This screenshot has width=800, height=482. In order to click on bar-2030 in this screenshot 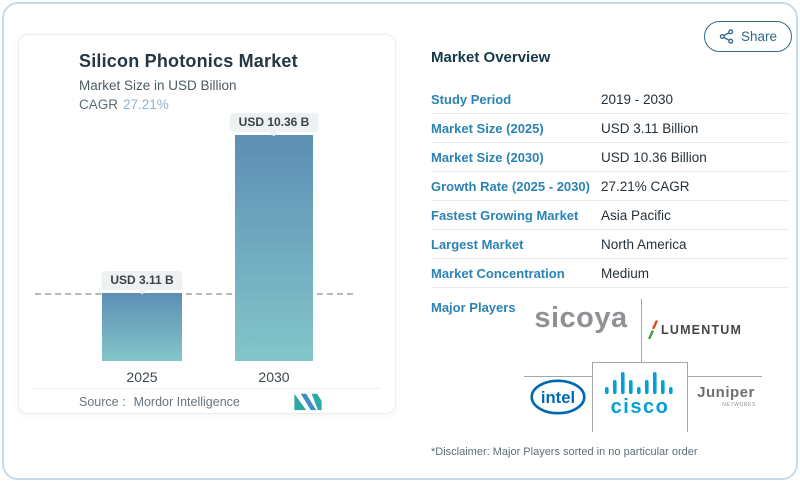, I will do `click(274, 248)`.